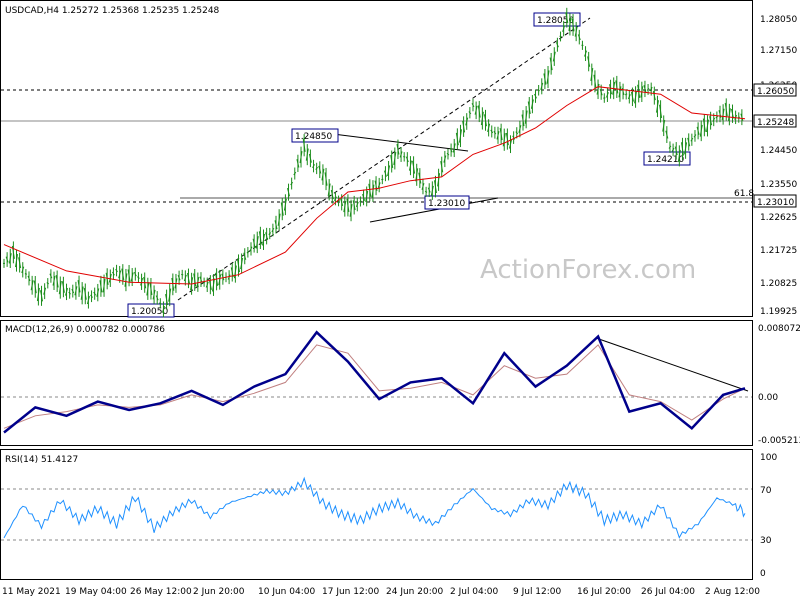 The height and width of the screenshot is (600, 800). Describe the element at coordinates (778, 20) in the screenshot. I see `price-tick: 1.28050` at that location.